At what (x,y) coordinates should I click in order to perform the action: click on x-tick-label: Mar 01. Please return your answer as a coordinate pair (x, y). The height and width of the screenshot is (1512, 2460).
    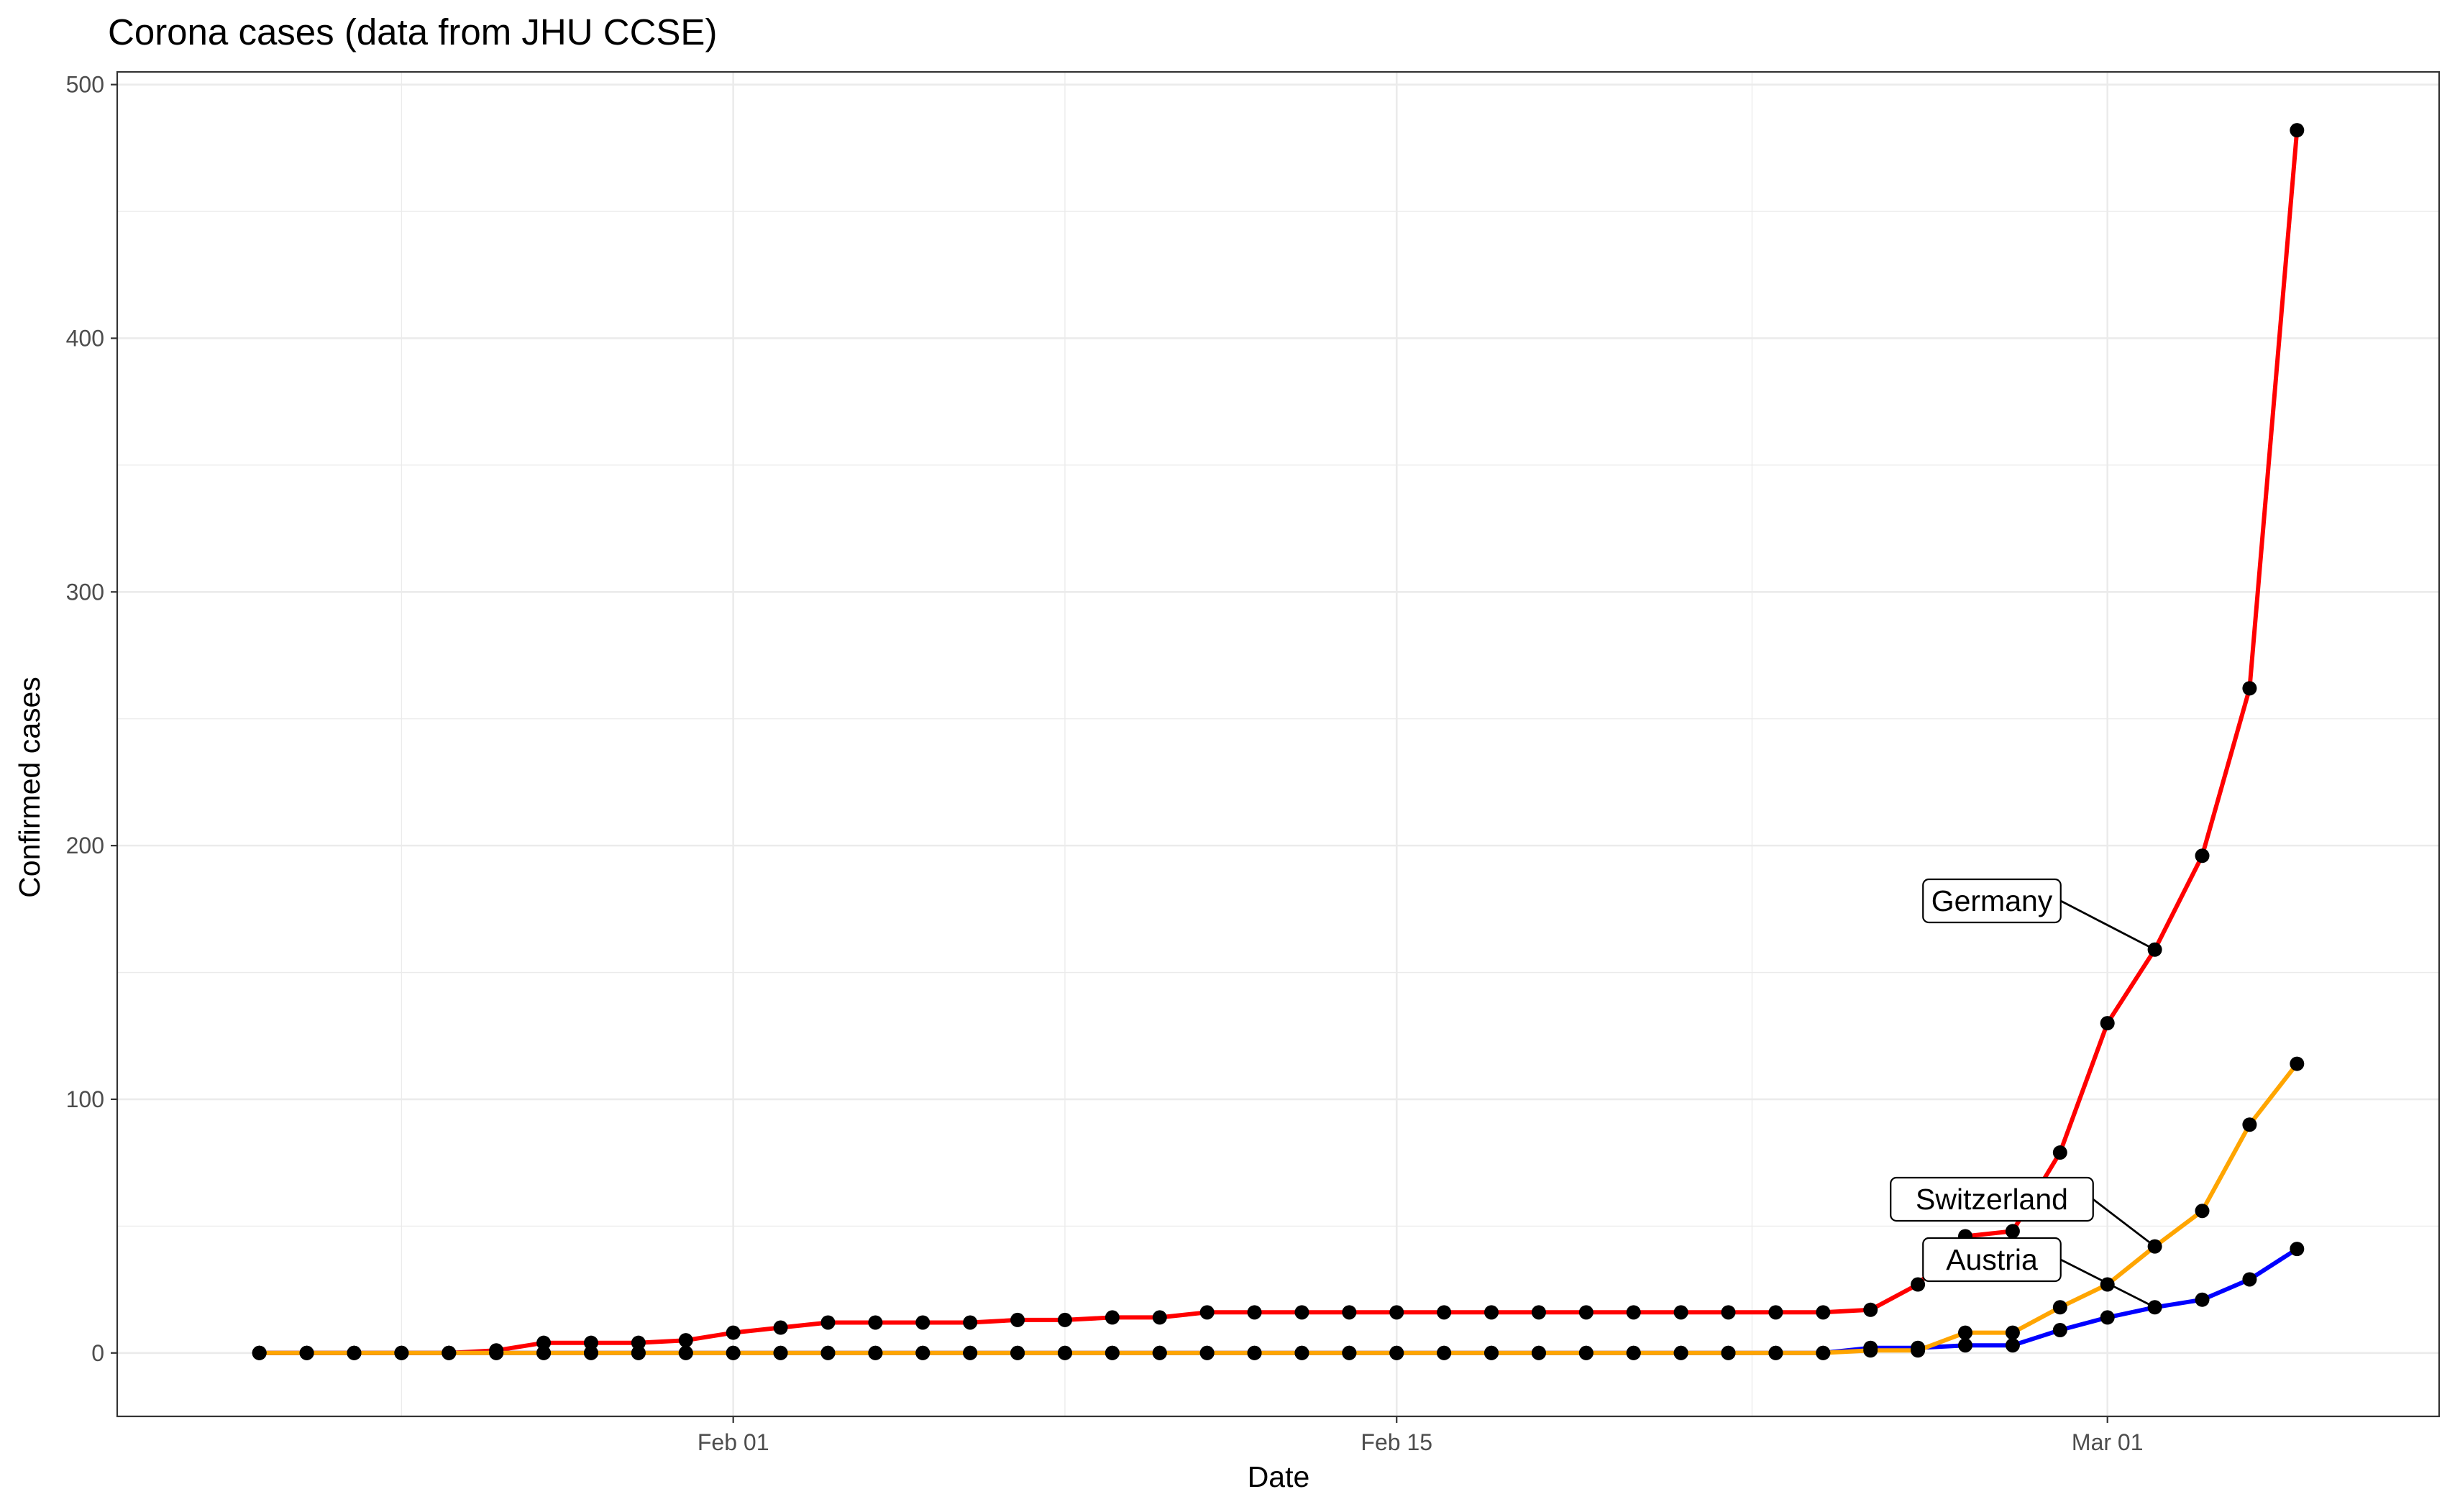
    Looking at the image, I should click on (2108, 1442).